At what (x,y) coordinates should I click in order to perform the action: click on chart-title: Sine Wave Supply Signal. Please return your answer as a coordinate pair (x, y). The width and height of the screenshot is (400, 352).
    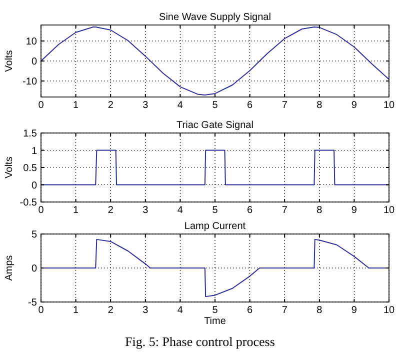
    Looking at the image, I should click on (215, 17).